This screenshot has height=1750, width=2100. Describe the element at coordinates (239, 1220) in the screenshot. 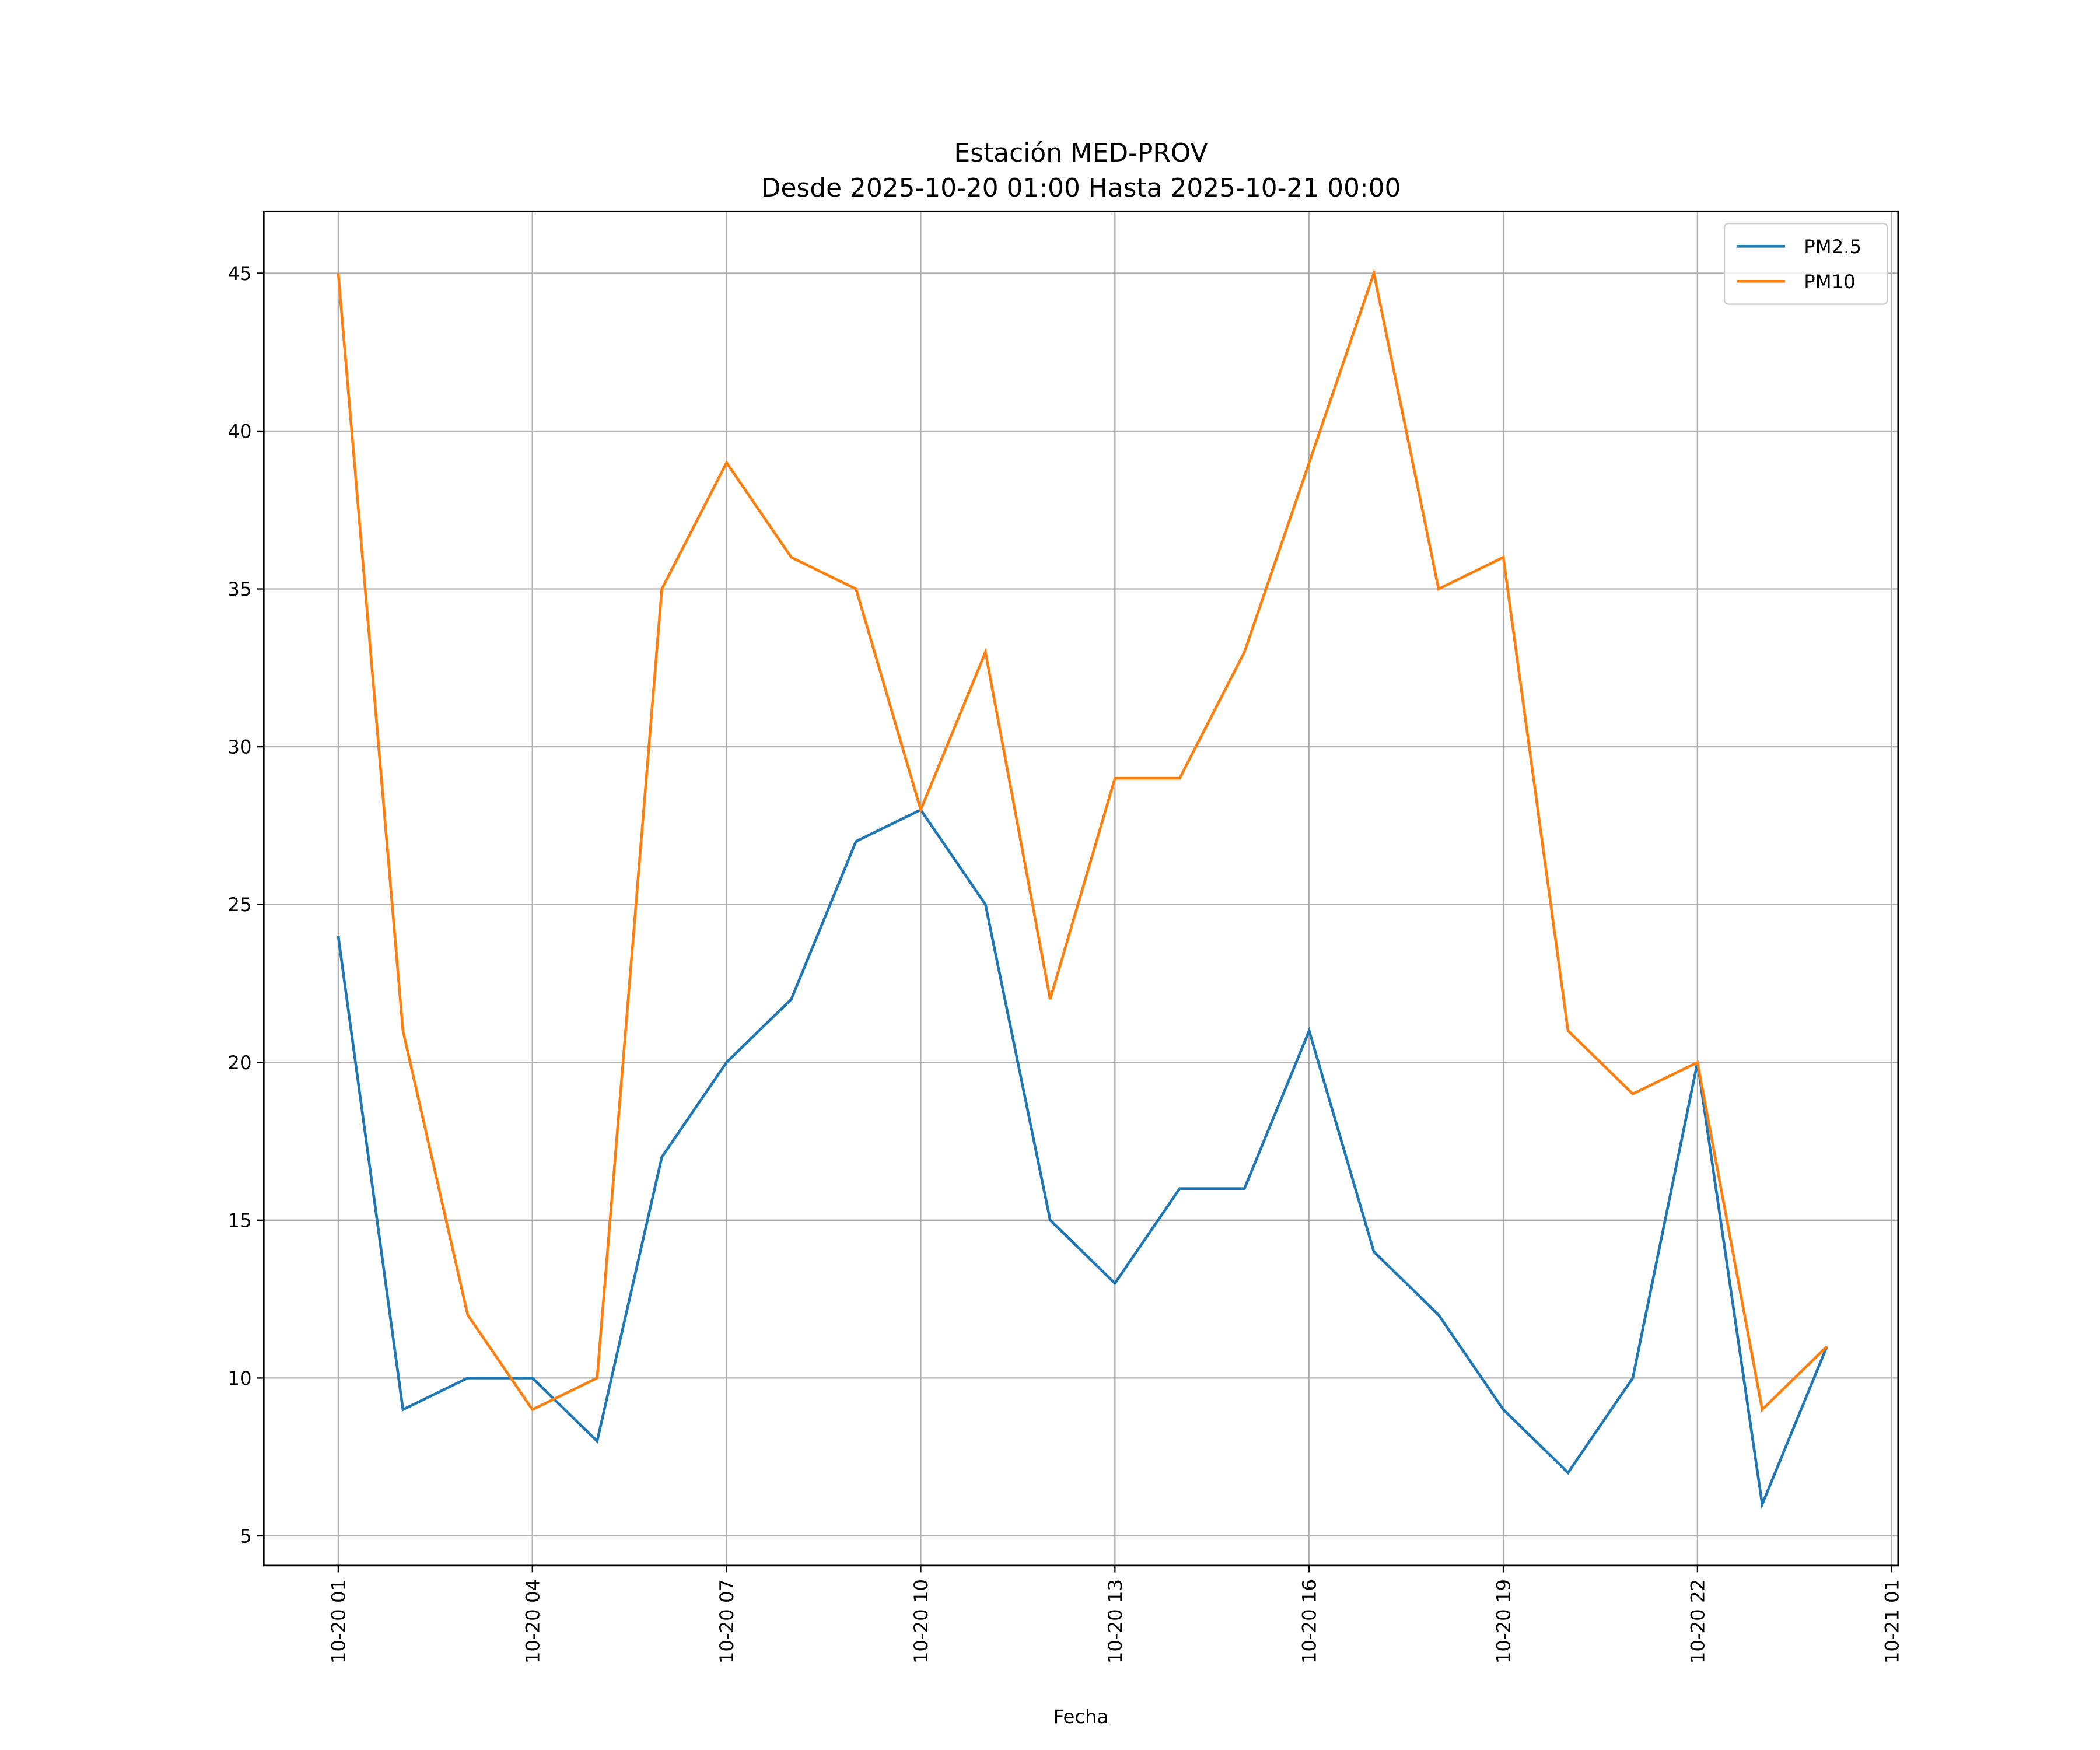

I see `y-tick-label: 15` at that location.